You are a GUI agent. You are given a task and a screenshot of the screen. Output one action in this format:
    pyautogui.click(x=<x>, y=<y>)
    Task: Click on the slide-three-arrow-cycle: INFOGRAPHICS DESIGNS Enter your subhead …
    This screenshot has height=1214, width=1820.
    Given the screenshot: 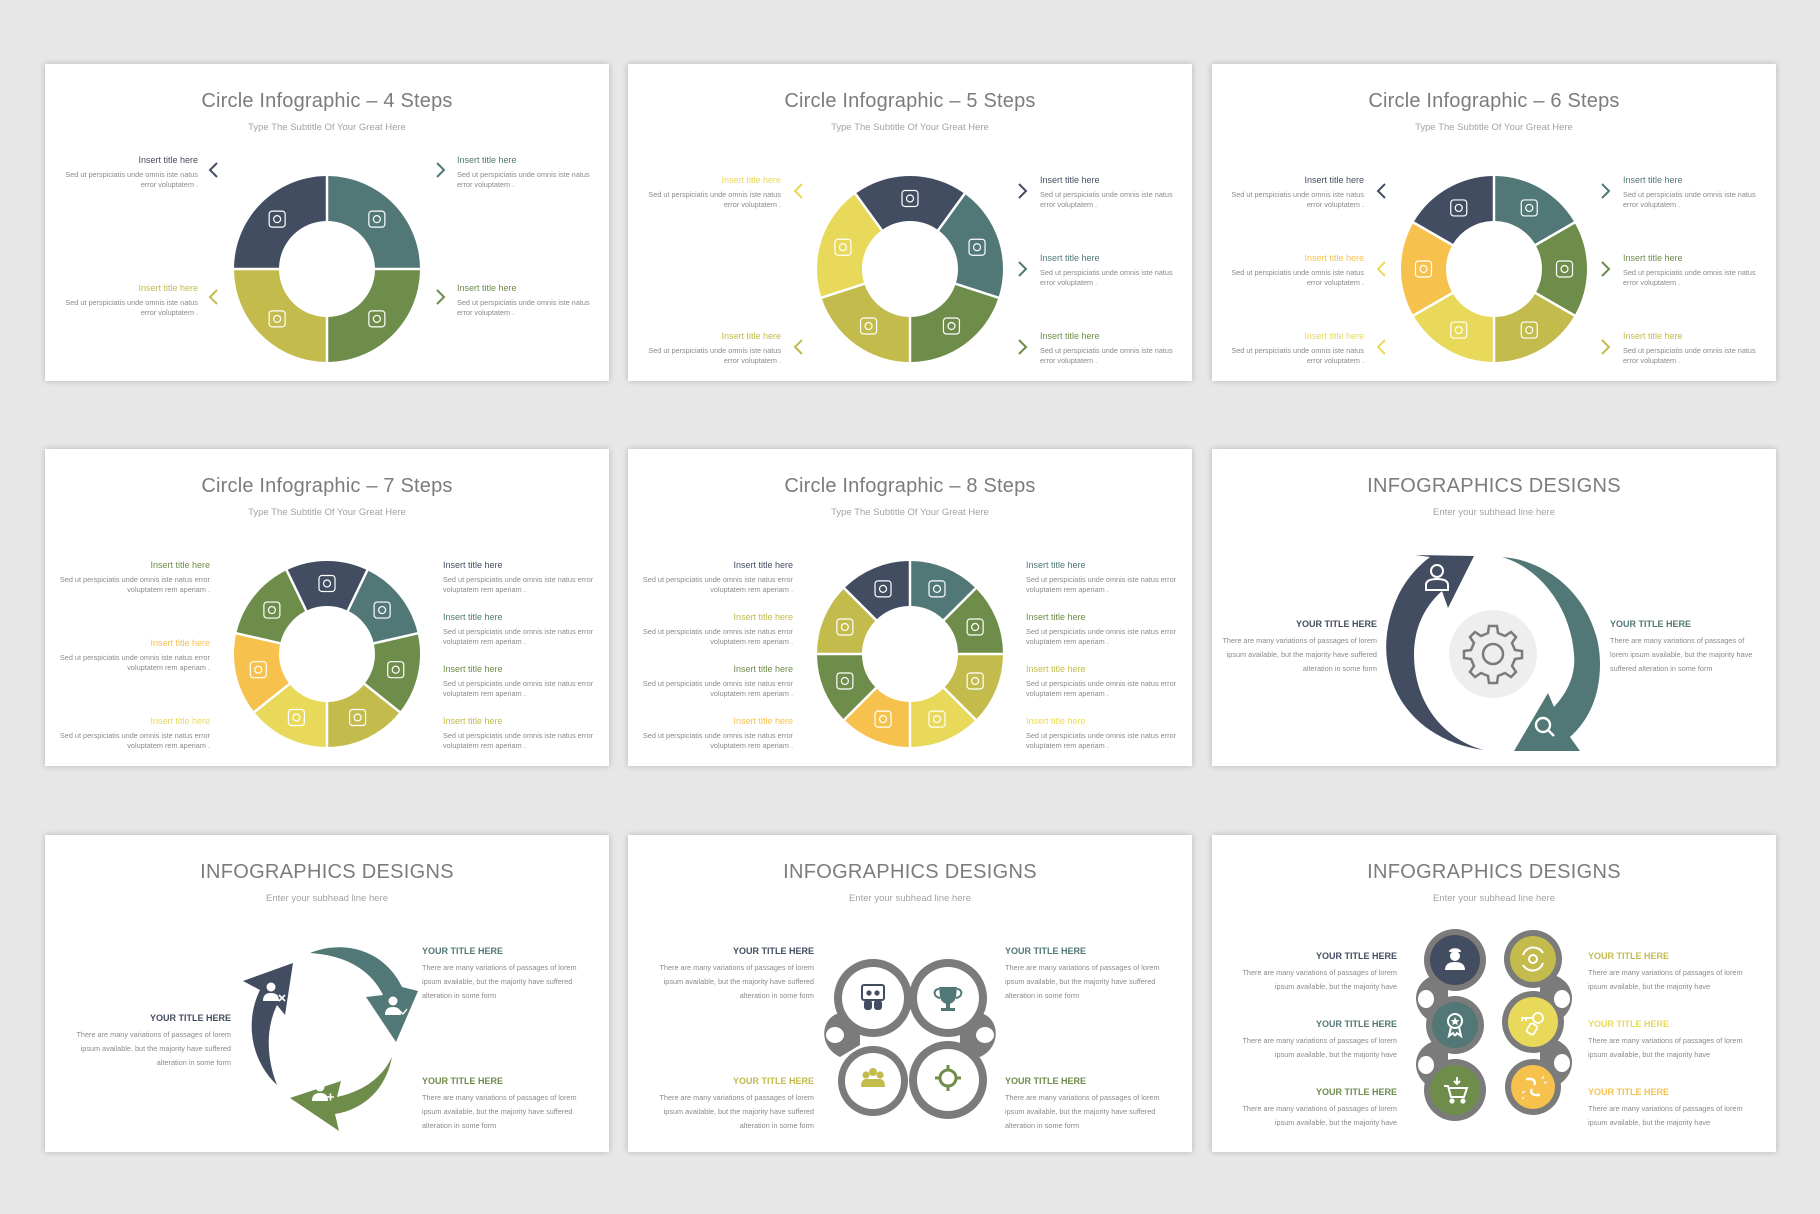 What is the action you would take?
    pyautogui.click(x=327, y=993)
    